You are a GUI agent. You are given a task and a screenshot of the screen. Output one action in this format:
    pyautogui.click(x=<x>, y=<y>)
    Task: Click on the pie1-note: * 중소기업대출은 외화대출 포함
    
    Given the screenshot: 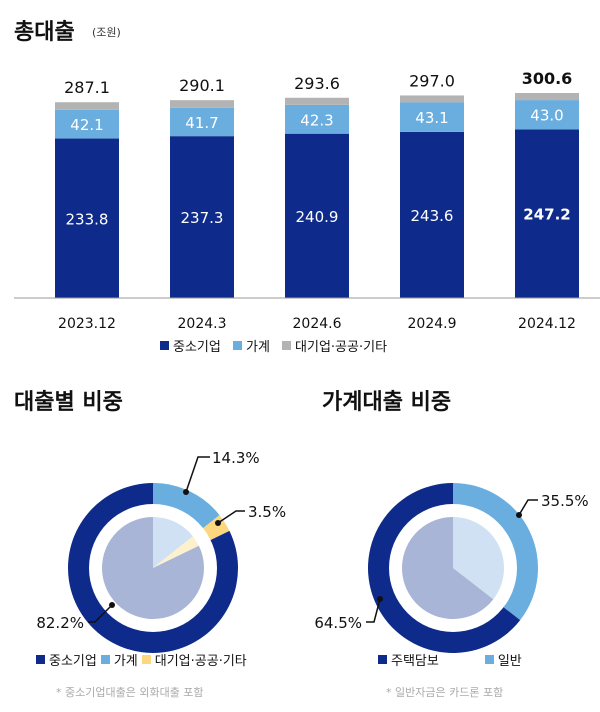 What is the action you would take?
    pyautogui.click(x=130, y=692)
    